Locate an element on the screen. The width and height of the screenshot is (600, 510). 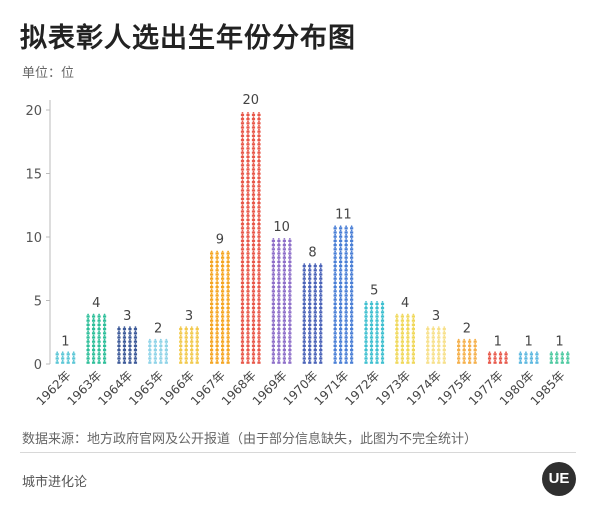
footer-divider is located at coordinates (298, 452).